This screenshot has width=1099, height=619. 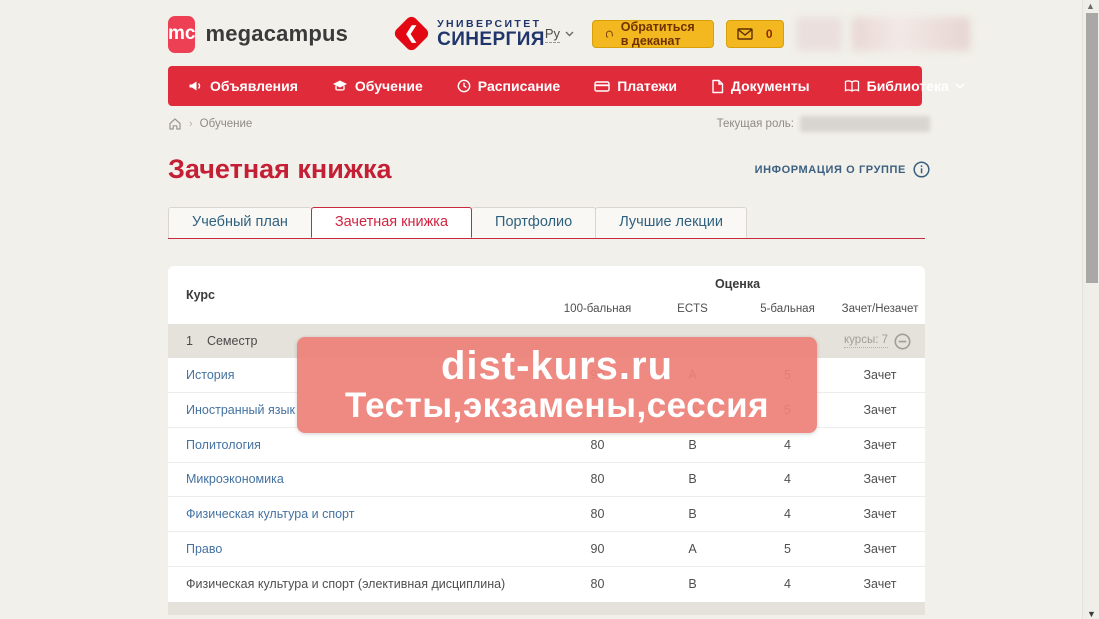 What do you see at coordinates (745, 34) in the screenshot?
I see `envelope-icon` at bounding box center [745, 34].